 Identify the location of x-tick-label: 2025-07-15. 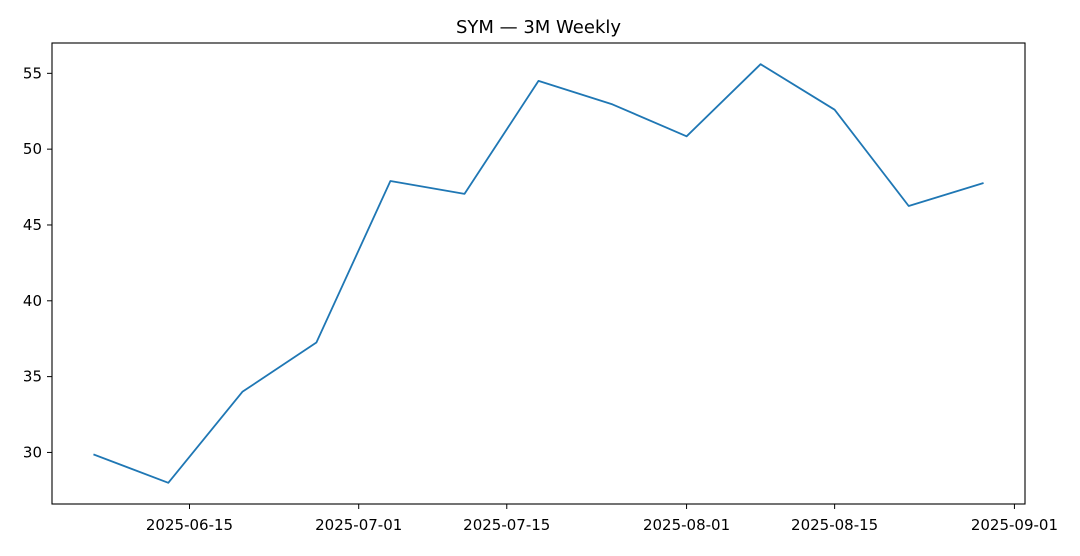
(506, 525).